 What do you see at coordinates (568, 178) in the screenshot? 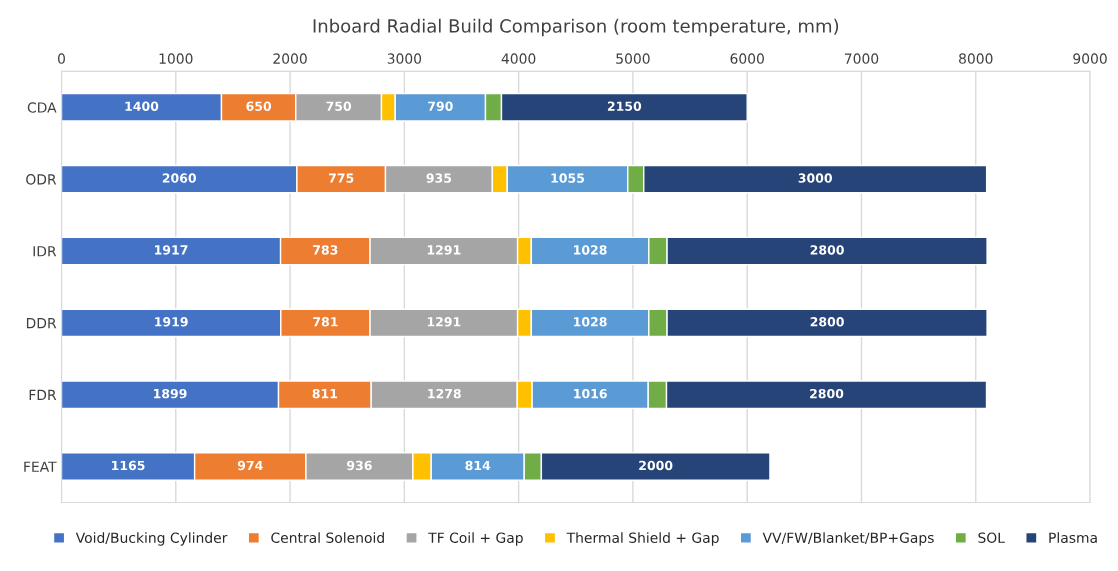
I see `data-label: 1055` at bounding box center [568, 178].